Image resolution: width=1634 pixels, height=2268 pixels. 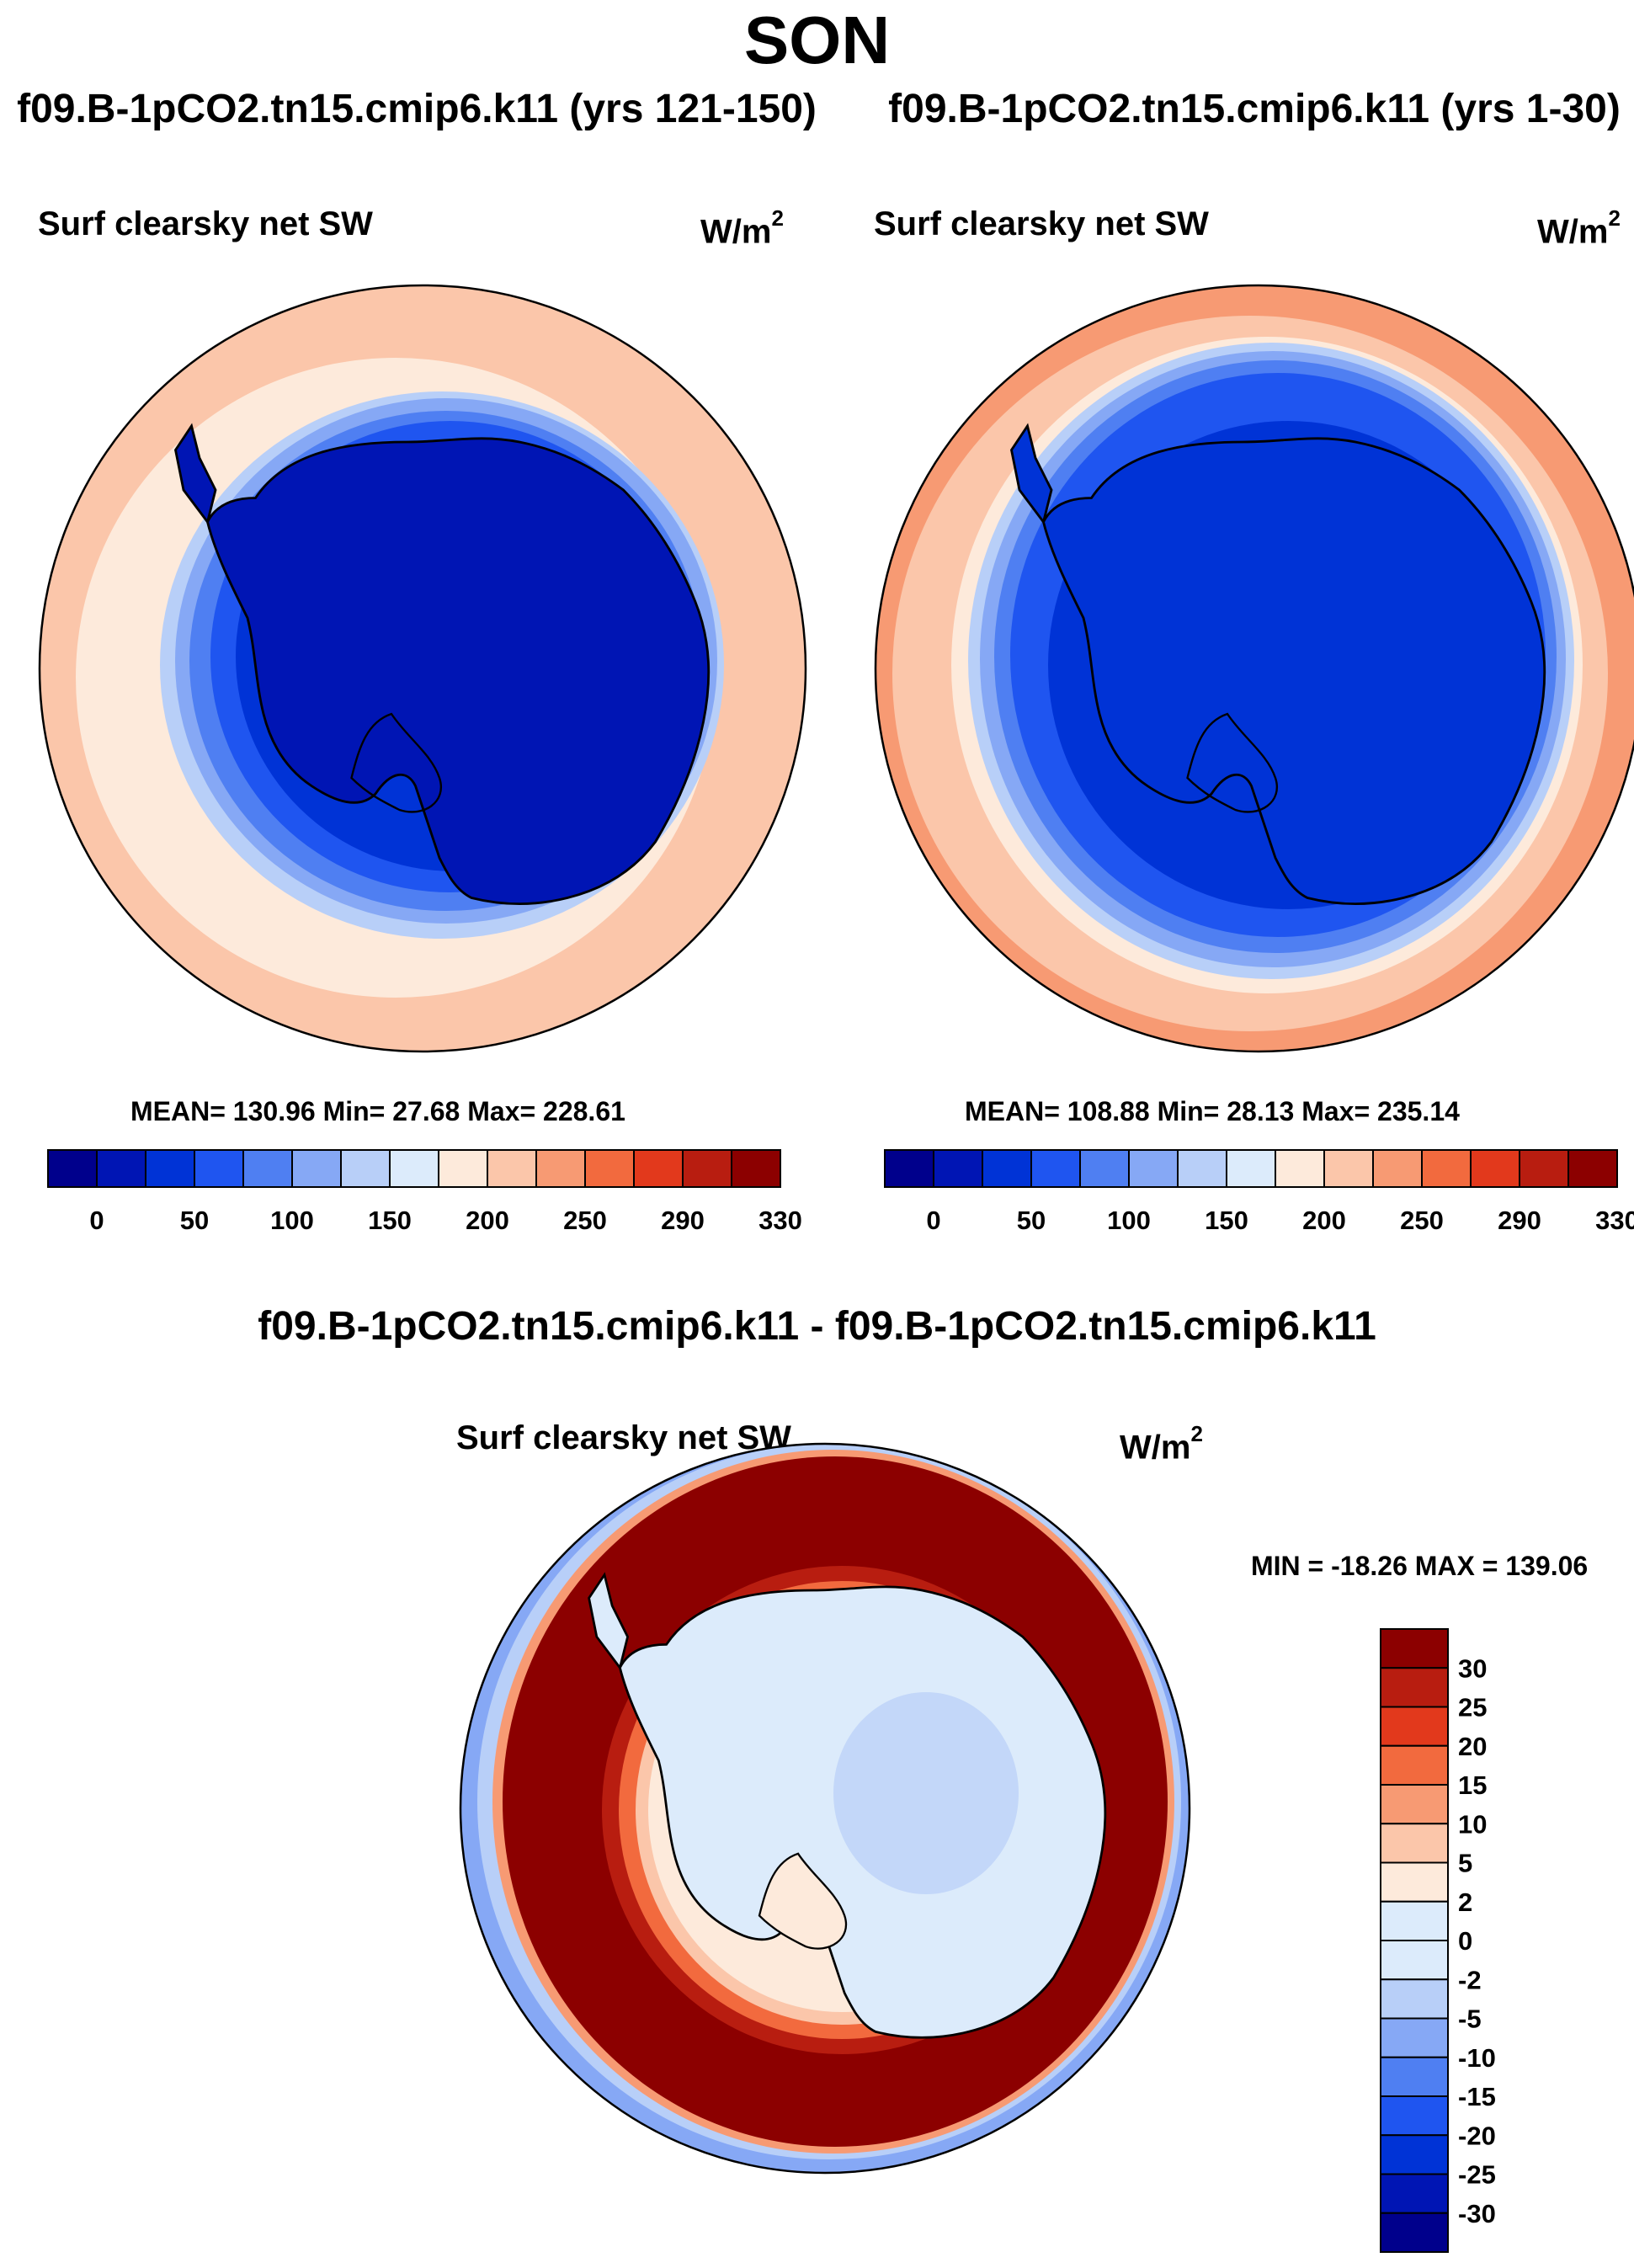 I want to click on right-units-label: W/m2, so click(x=1579, y=228).